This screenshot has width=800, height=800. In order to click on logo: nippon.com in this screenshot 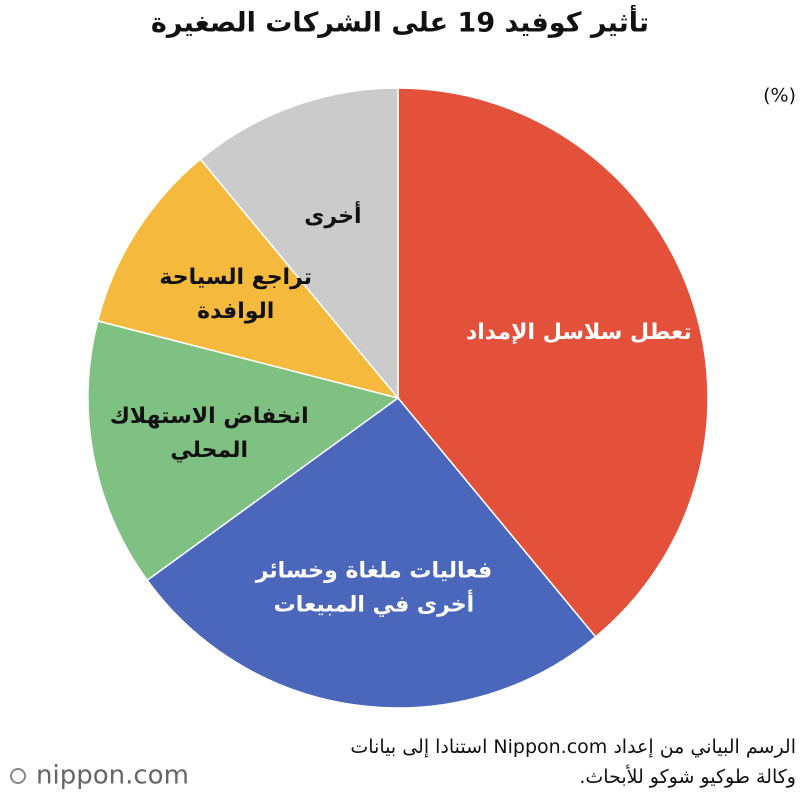, I will do `click(99, 776)`.